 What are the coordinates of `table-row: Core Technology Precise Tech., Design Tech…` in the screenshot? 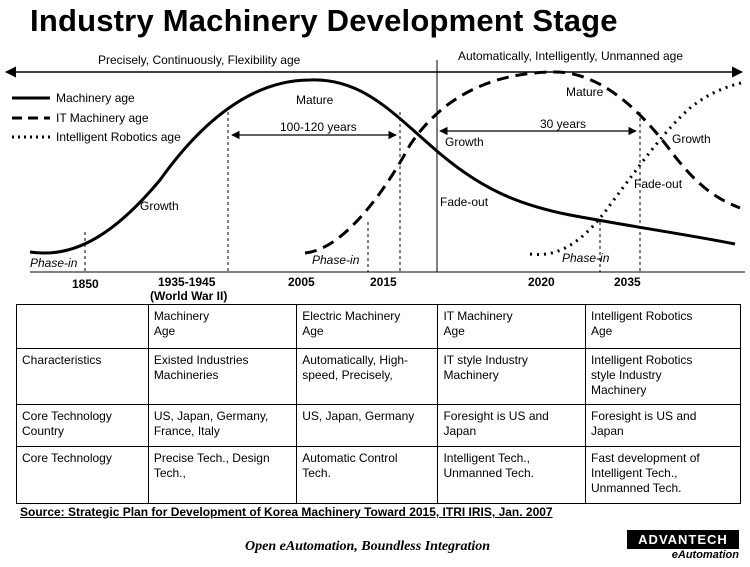 It's located at (379, 475).